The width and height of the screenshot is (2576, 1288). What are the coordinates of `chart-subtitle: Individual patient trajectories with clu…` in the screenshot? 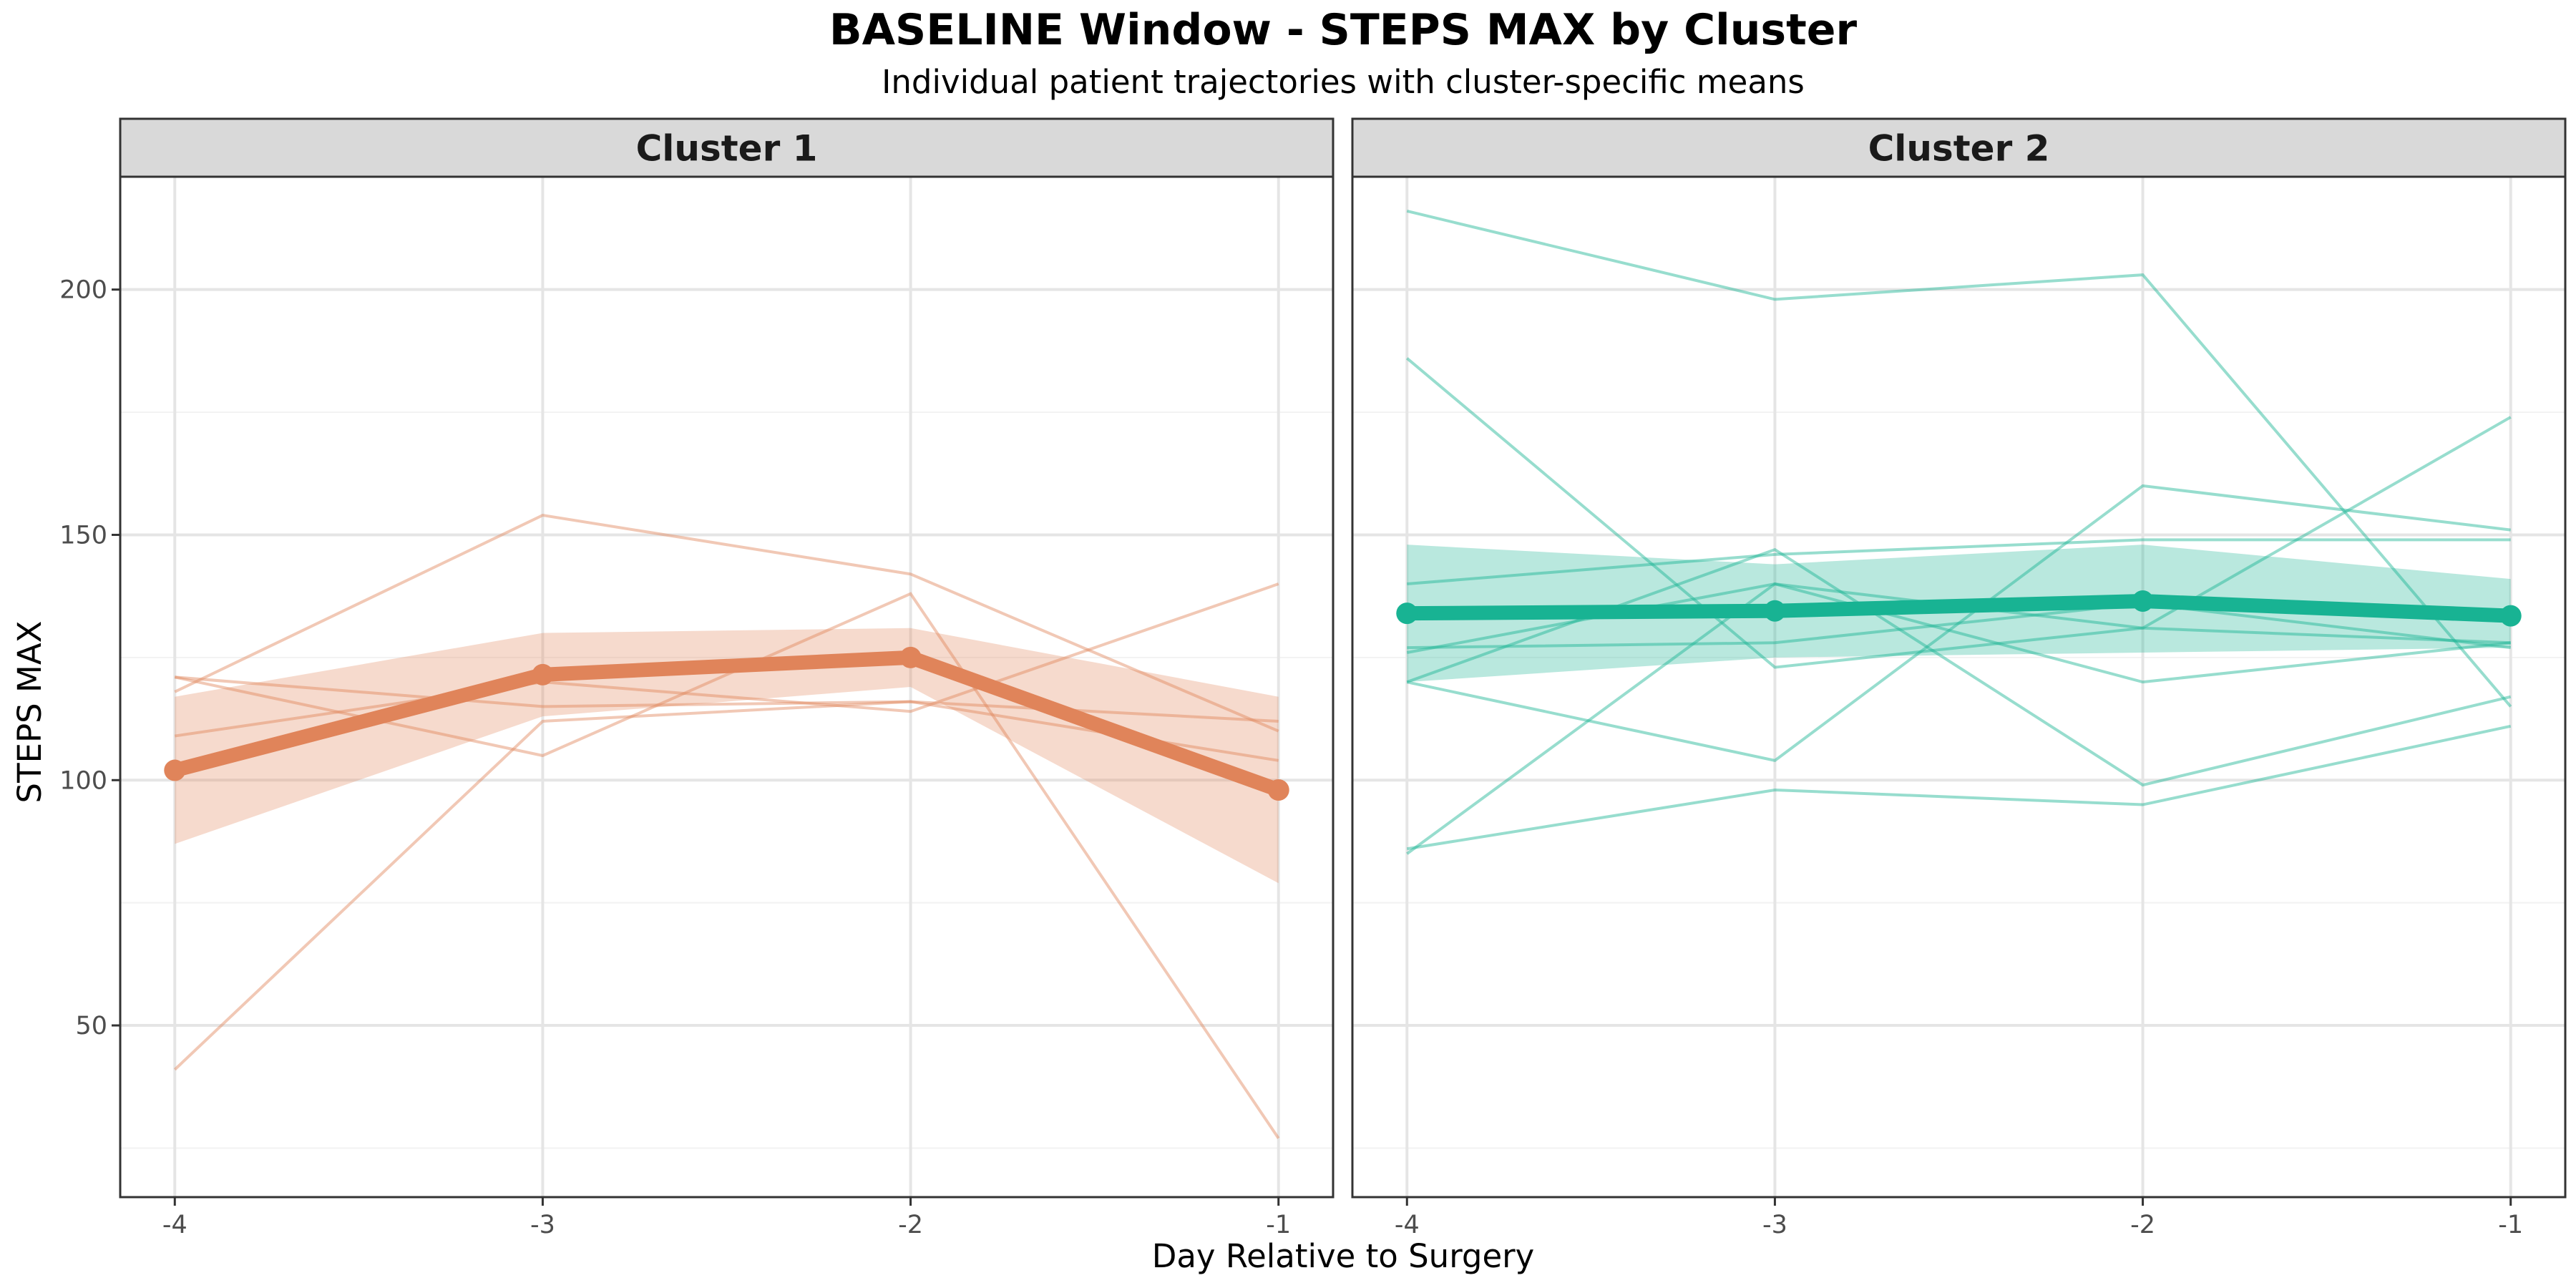 It's located at (1343, 82).